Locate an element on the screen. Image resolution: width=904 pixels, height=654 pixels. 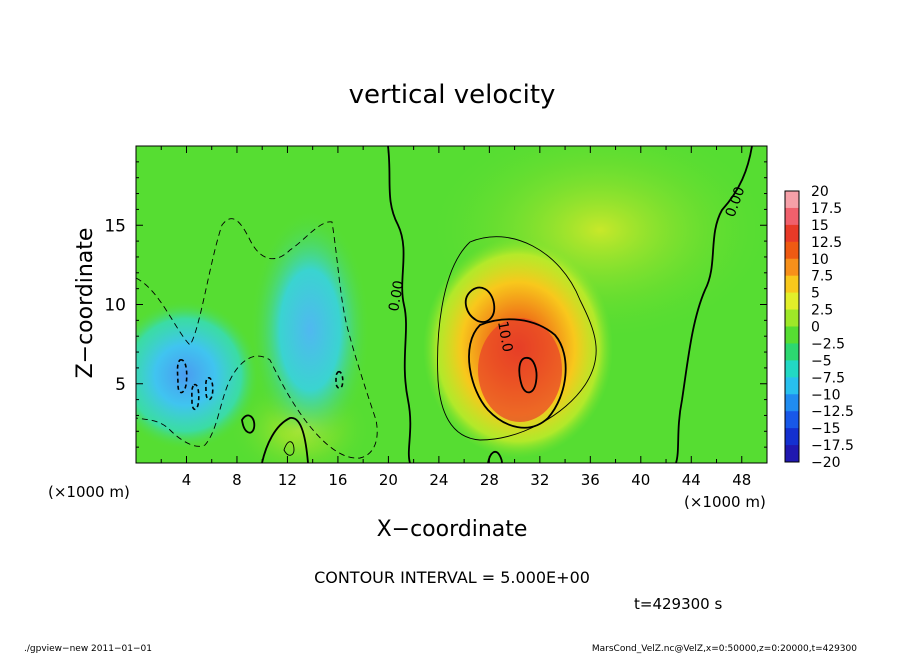
contour-minus-five-left is located at coordinates (257, 338).